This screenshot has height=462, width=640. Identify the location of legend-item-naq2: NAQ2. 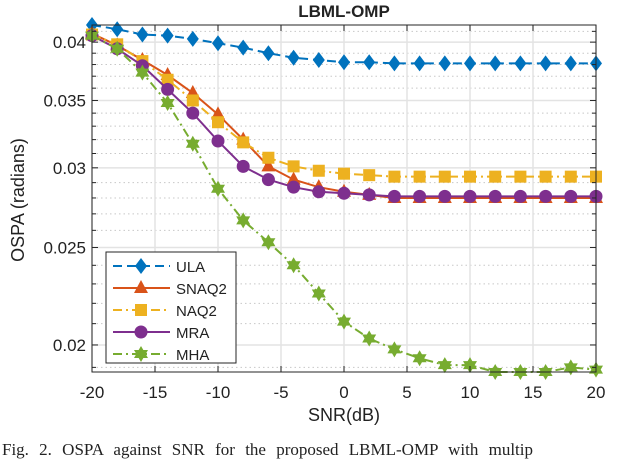
(165, 311).